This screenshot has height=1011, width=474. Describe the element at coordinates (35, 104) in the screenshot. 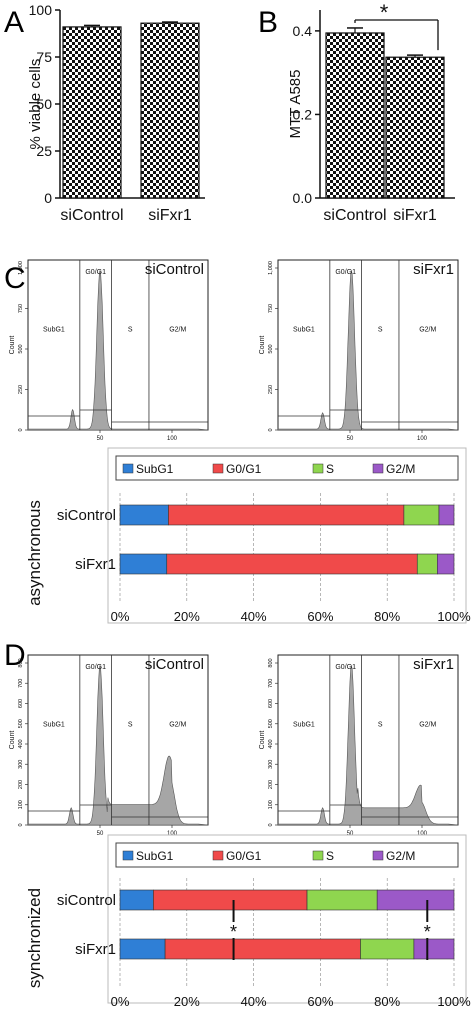

I see `y-axis-label: % viable cells` at that location.